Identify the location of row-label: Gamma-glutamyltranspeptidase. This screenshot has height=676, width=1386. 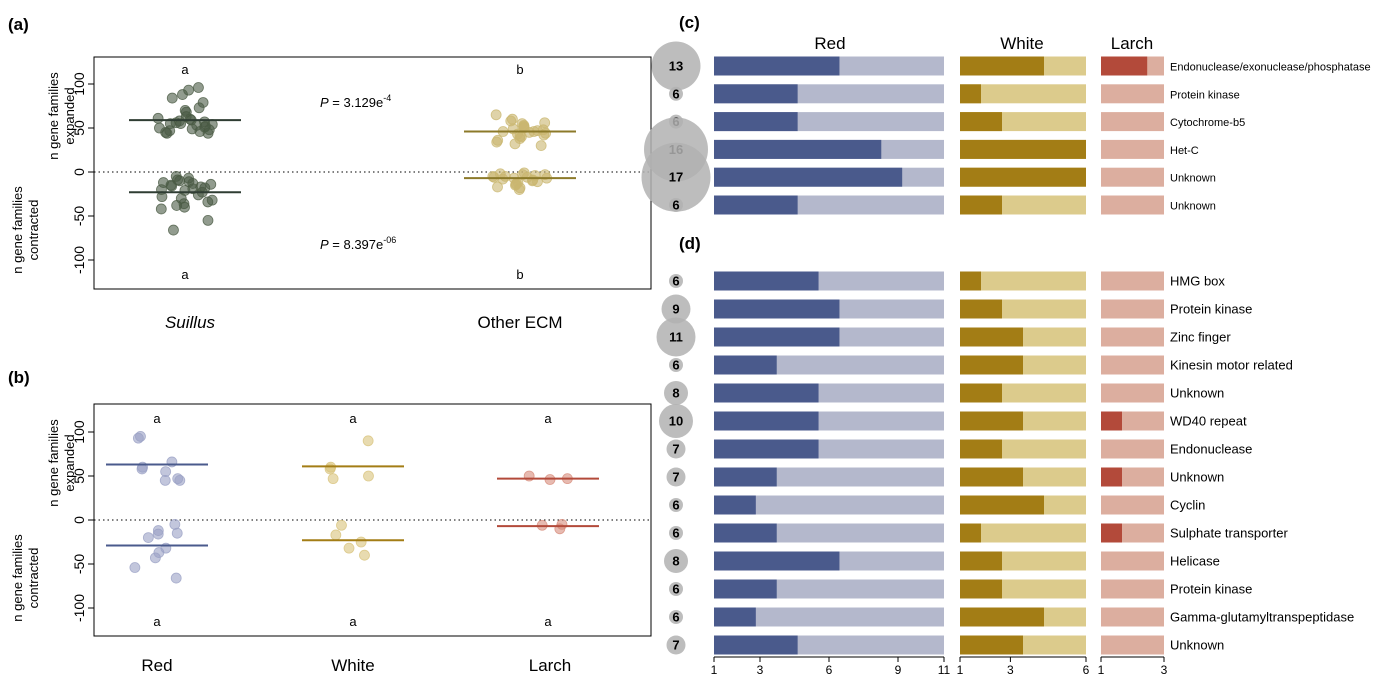
(1262, 617).